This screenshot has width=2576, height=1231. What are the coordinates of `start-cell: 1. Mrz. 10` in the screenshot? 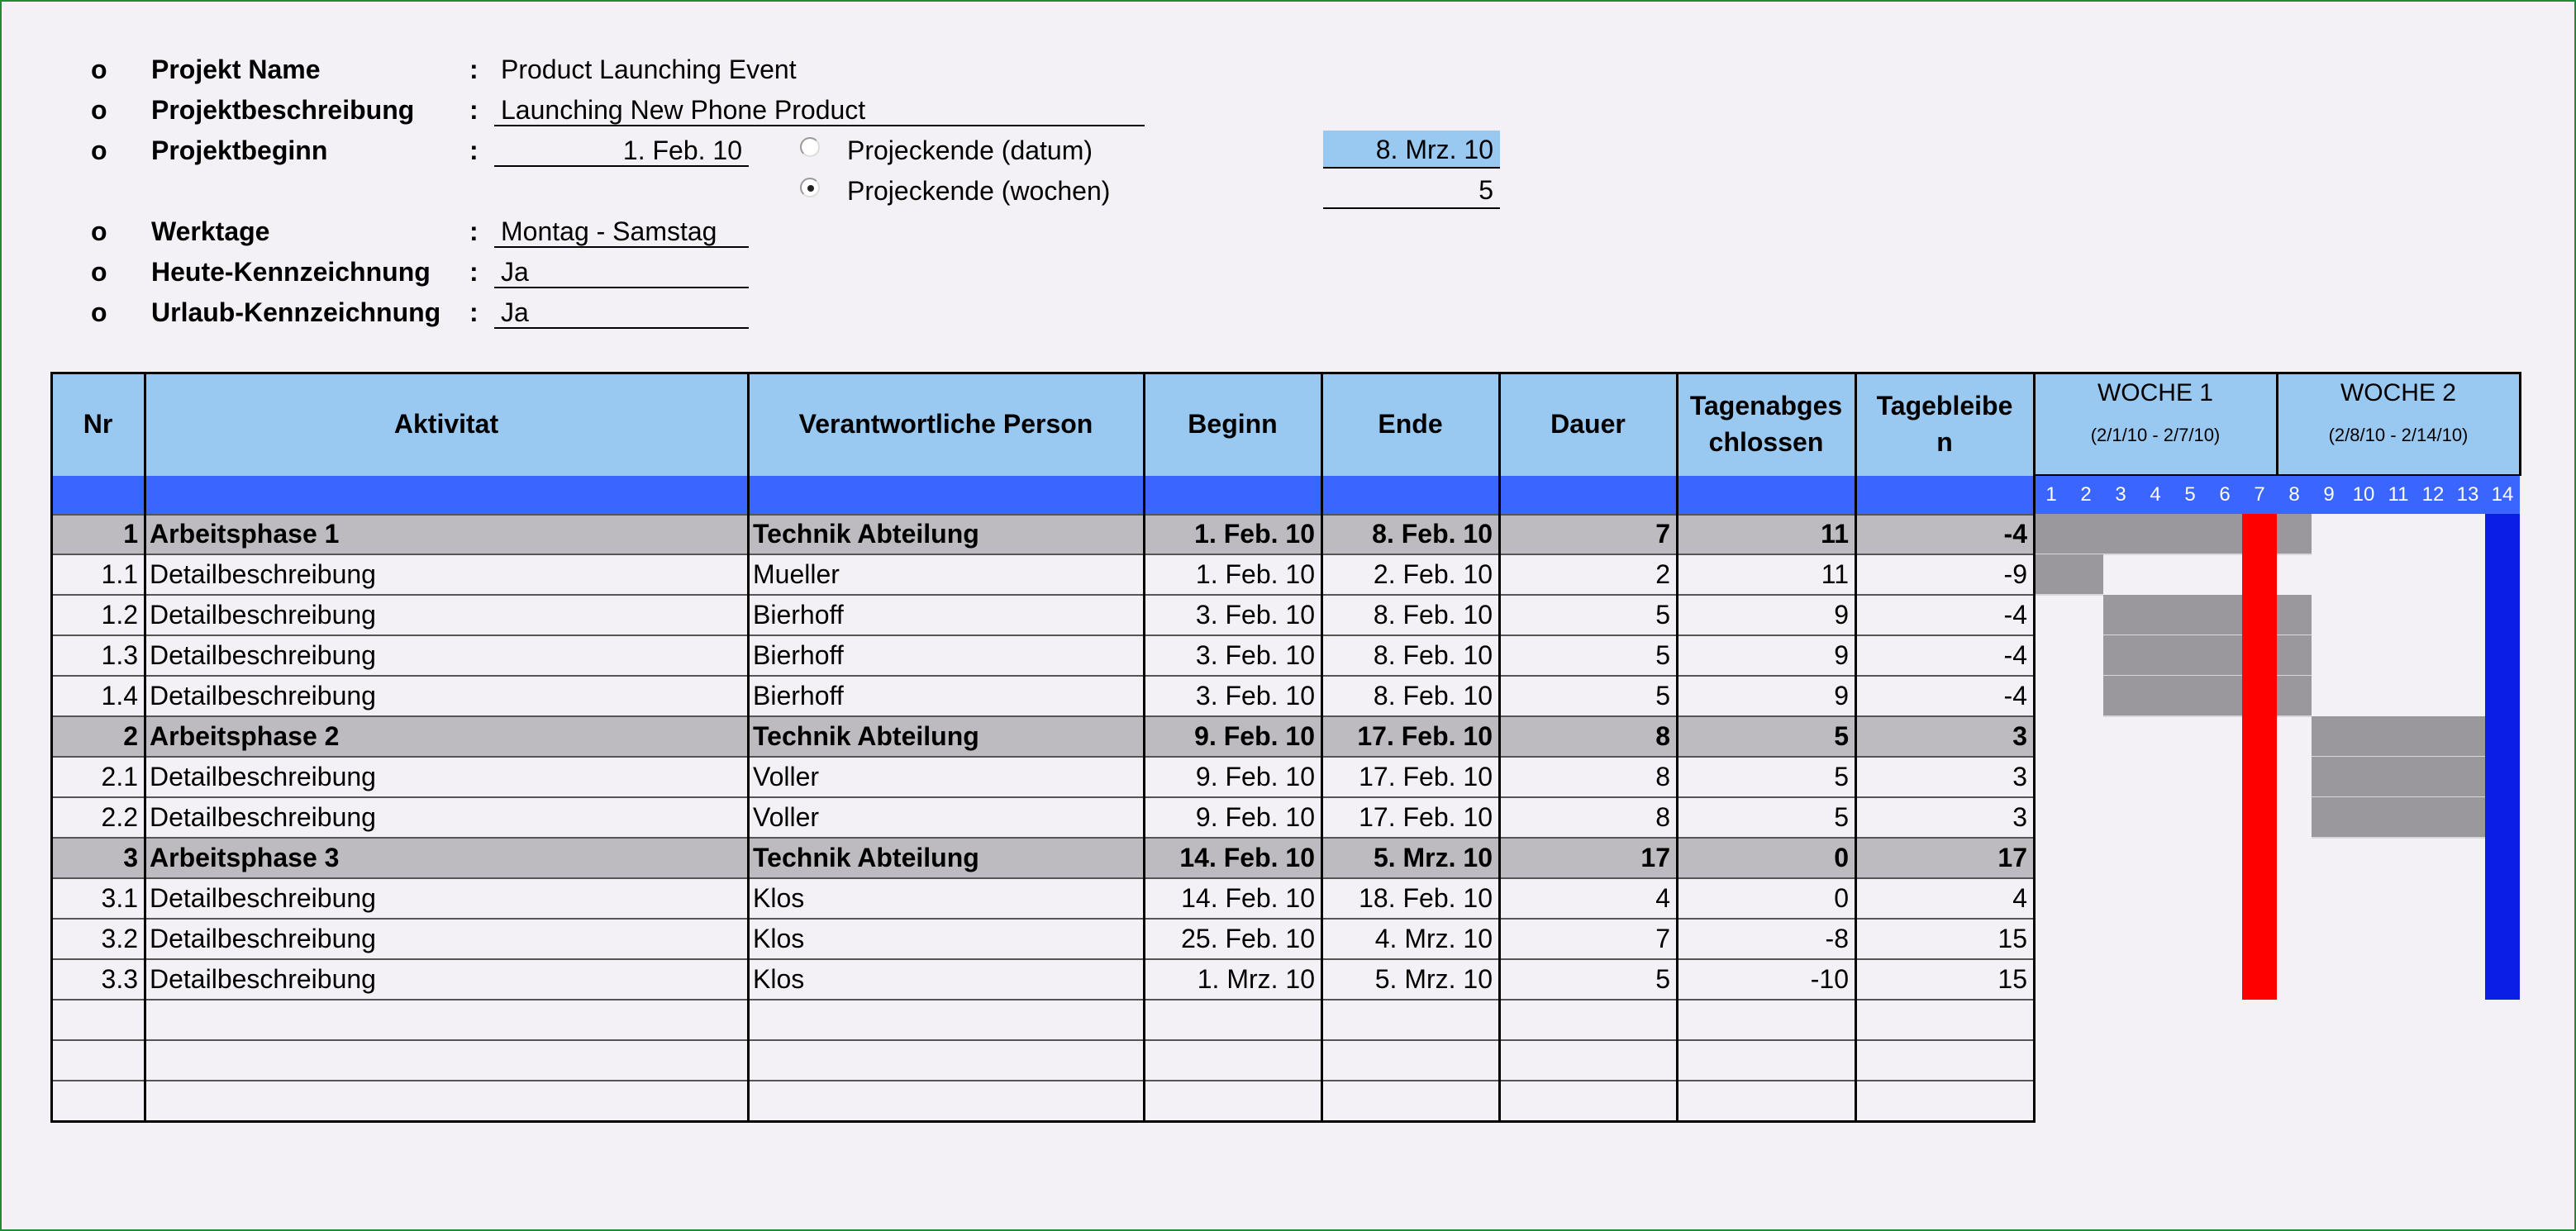 It's located at (1256, 979).